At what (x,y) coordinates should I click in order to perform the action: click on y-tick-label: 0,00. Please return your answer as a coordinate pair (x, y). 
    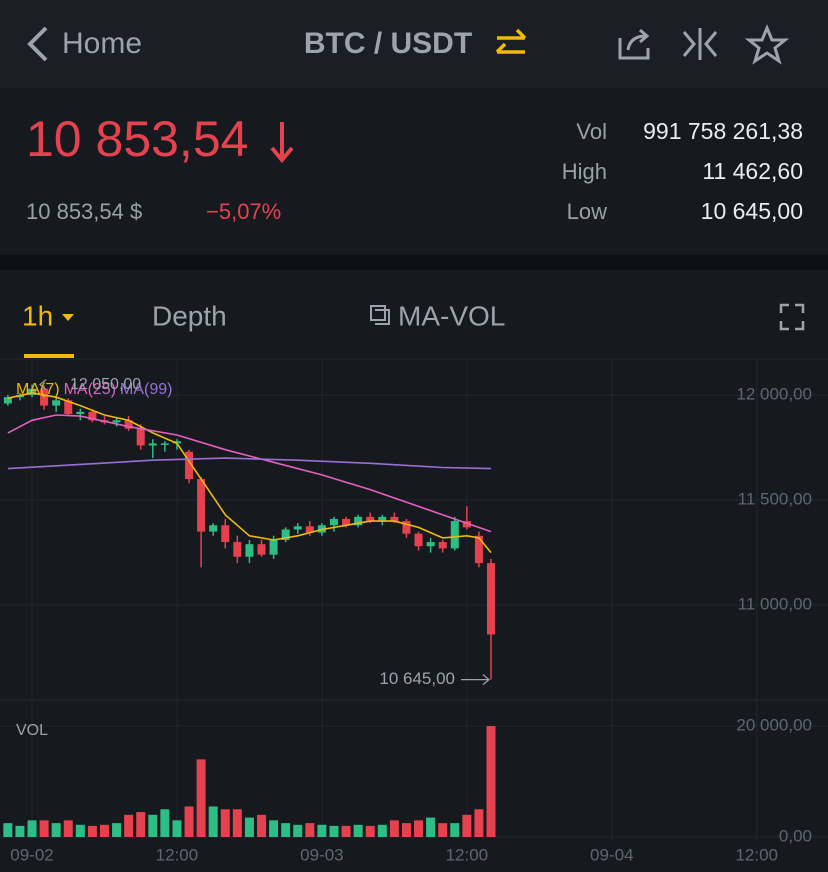
    Looking at the image, I should click on (795, 835).